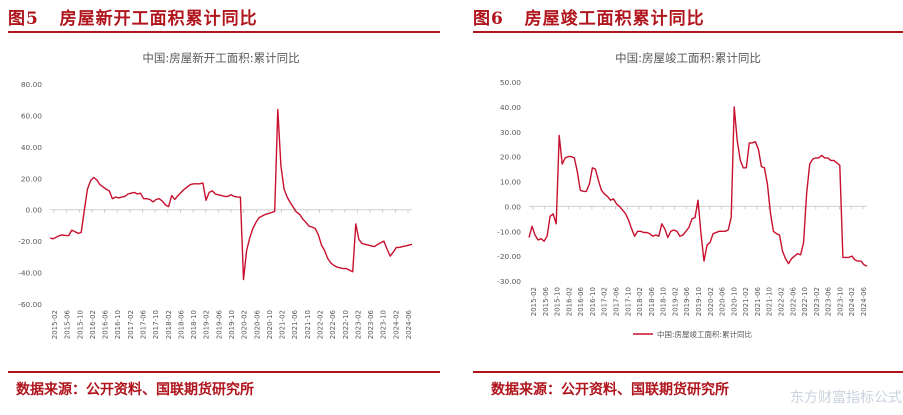 The height and width of the screenshot is (415, 903). I want to click on figure-5-top-rule, so click(224, 32).